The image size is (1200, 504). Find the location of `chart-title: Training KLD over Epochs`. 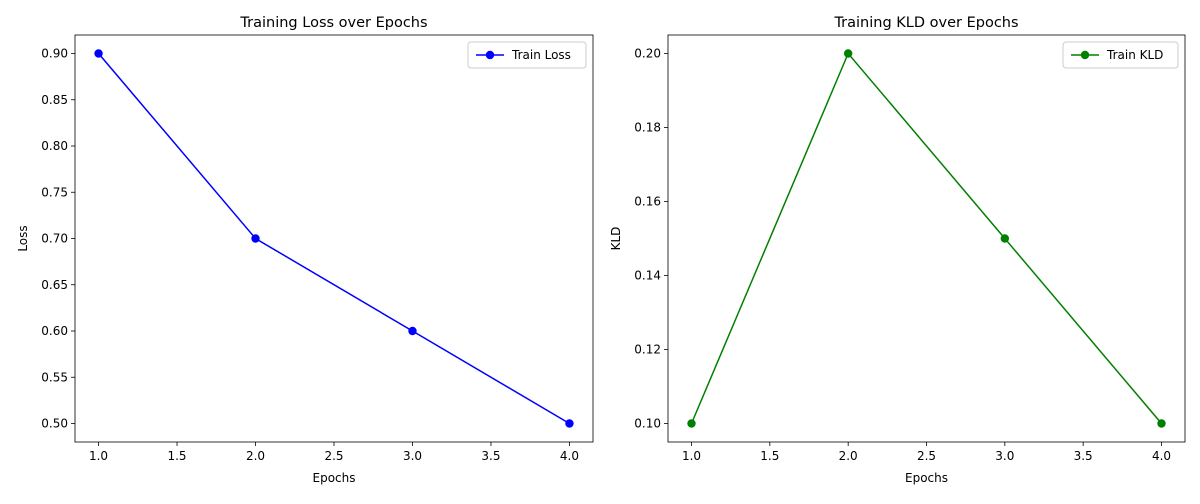

chart-title: Training KLD over Epochs is located at coordinates (925, 23).